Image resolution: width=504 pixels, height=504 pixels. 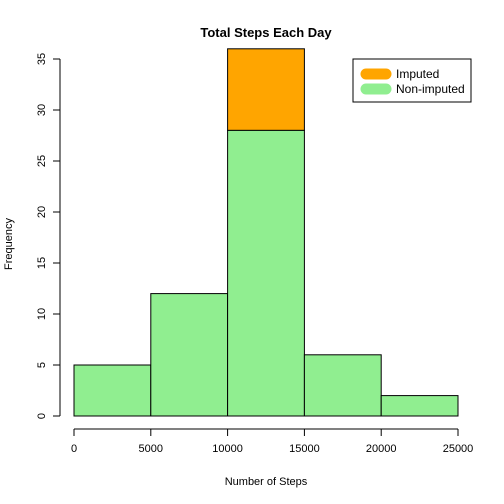 I want to click on y-axis: 0 5 10 15 20 25 30 35, so click(x=48, y=236).